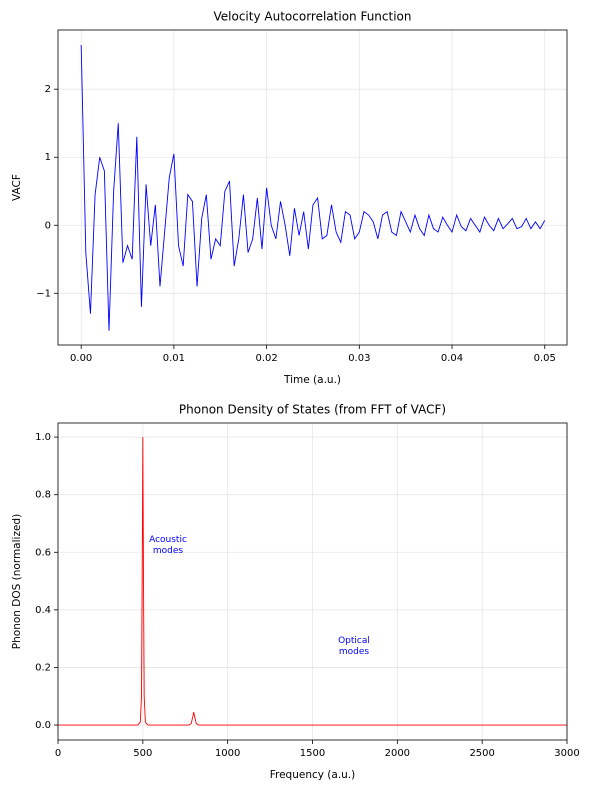 The width and height of the screenshot is (593, 792). Describe the element at coordinates (312, 380) in the screenshot. I see `x-axis-label: Time (a.u.)` at that location.